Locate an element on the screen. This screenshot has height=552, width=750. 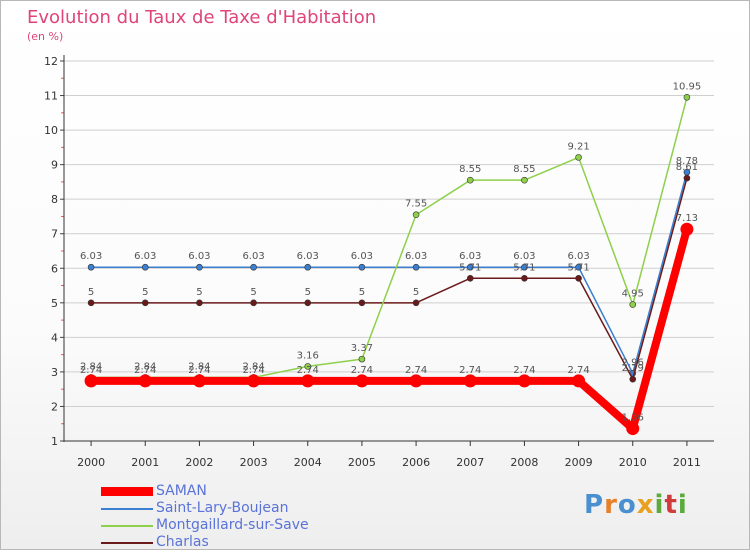
x-tick-label: 2006 is located at coordinates (416, 462).